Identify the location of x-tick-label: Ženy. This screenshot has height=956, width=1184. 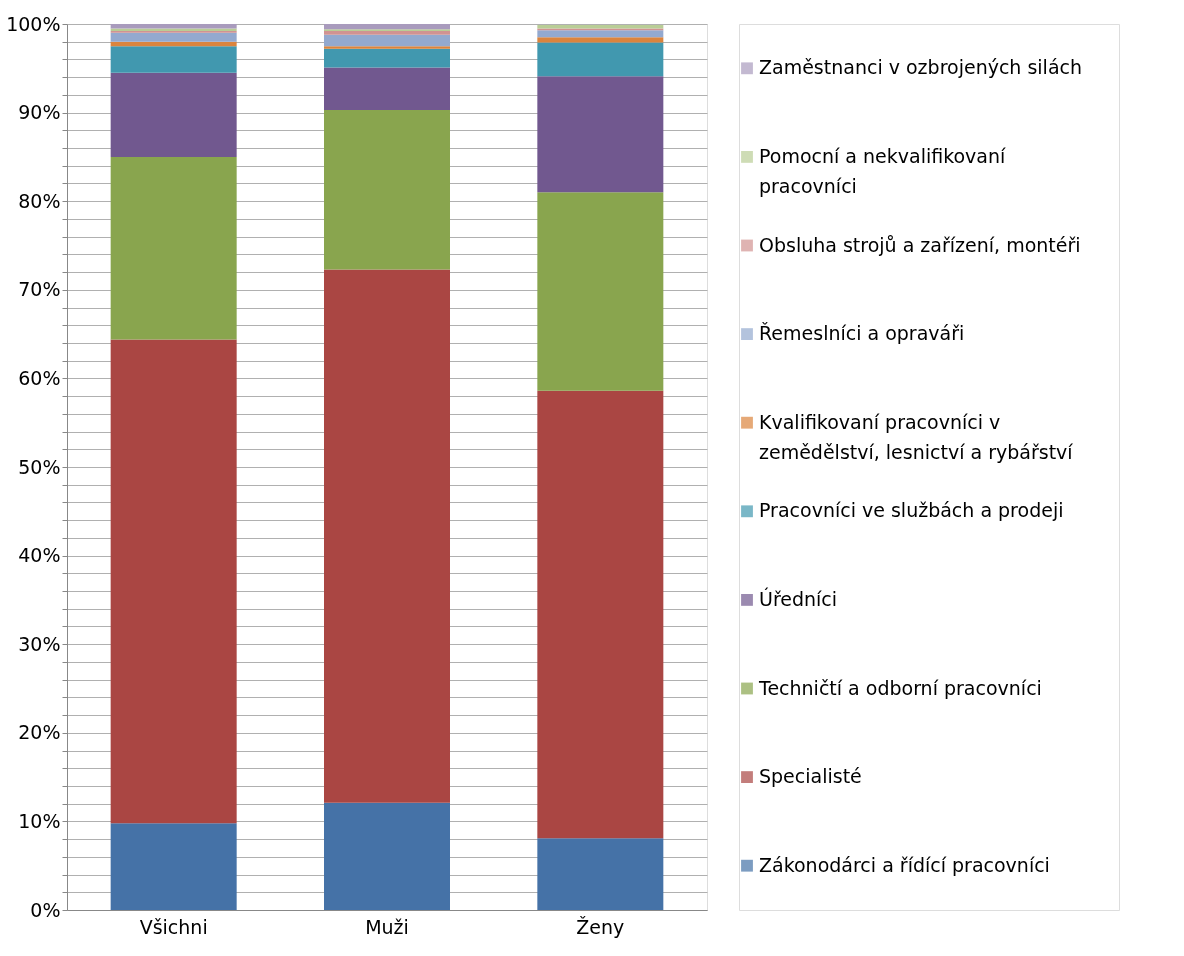
(600, 926).